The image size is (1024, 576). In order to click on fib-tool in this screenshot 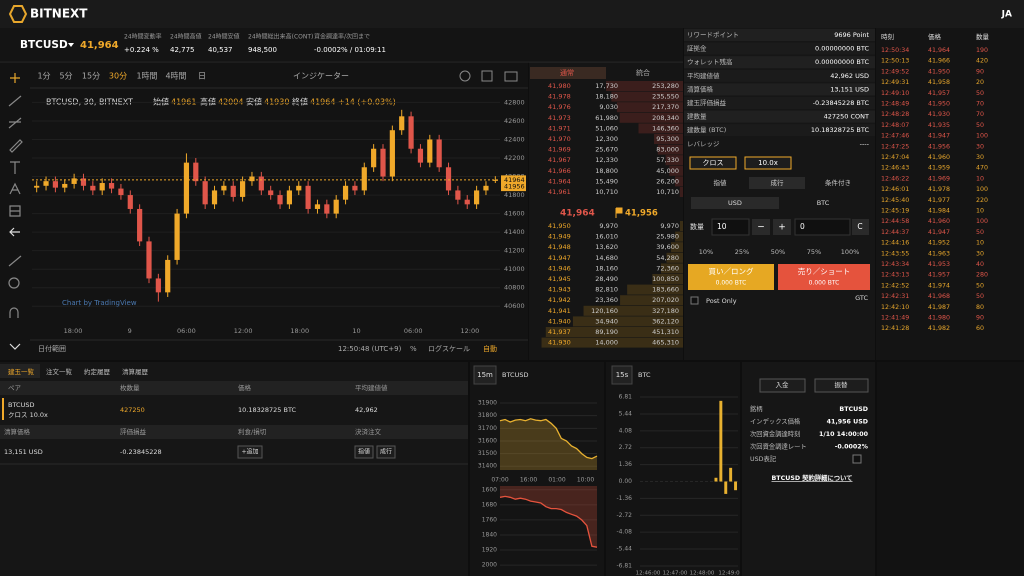, I will do `click(15, 123)`.